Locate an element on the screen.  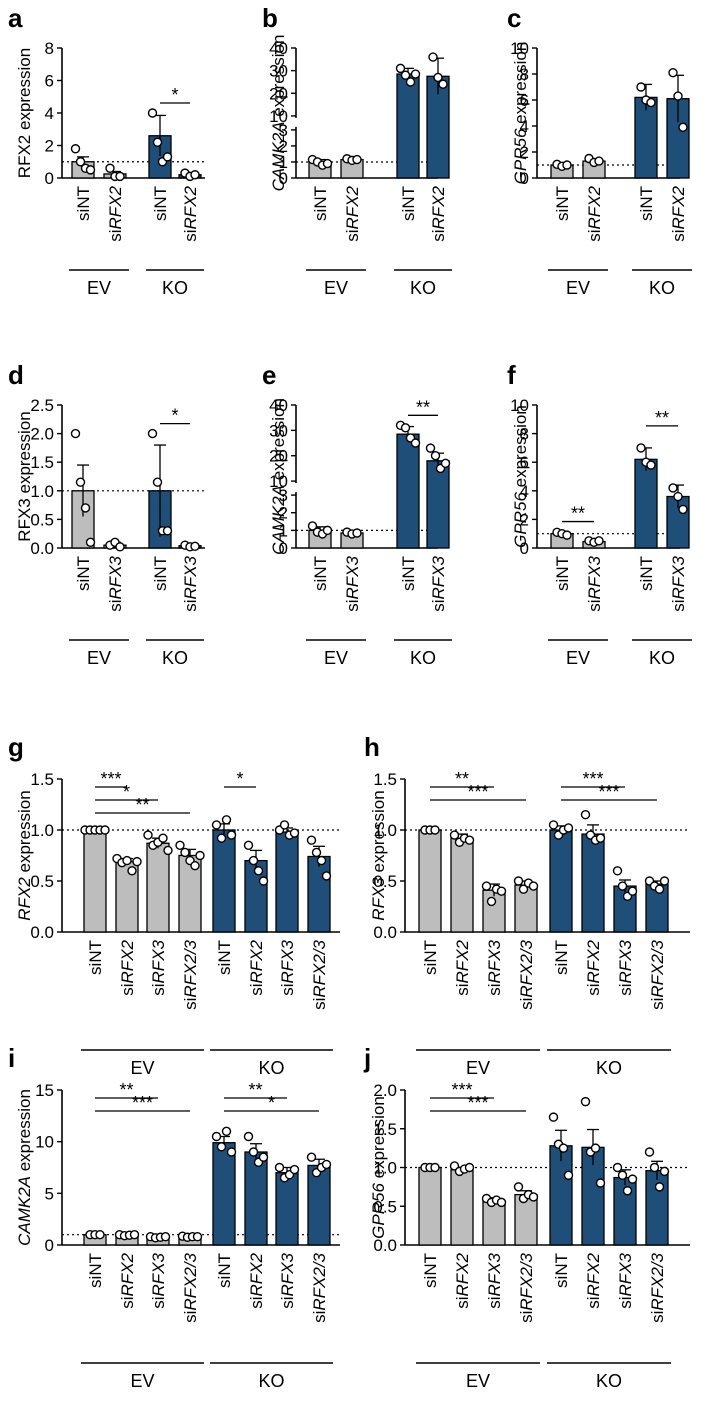
y-tick-label: 2.5 is located at coordinates (42, 405).